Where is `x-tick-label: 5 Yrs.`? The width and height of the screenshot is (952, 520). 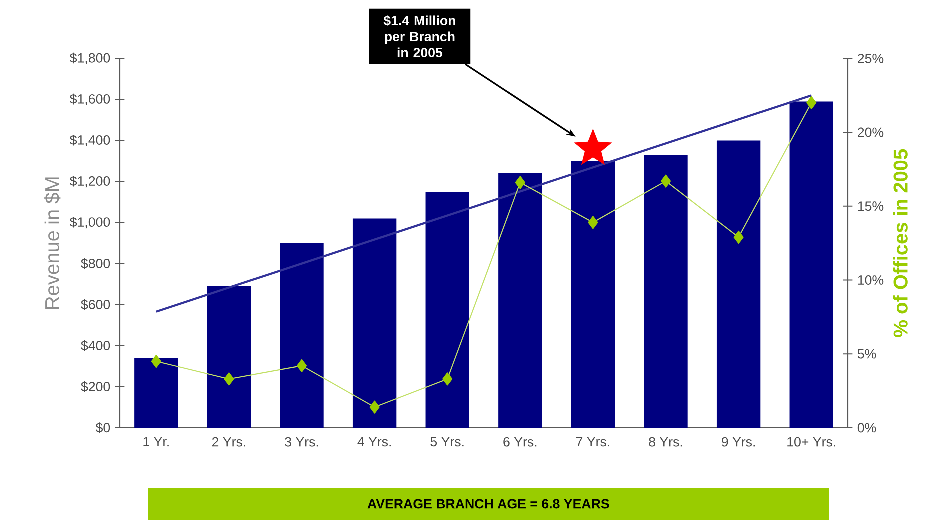 x-tick-label: 5 Yrs. is located at coordinates (447, 442).